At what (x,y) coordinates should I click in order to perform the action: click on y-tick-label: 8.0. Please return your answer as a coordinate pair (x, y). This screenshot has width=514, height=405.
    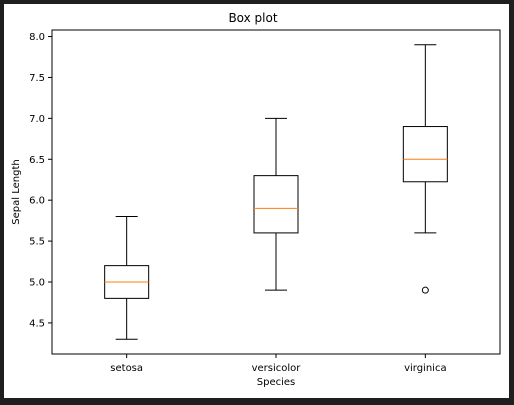
    Looking at the image, I should click on (37, 37).